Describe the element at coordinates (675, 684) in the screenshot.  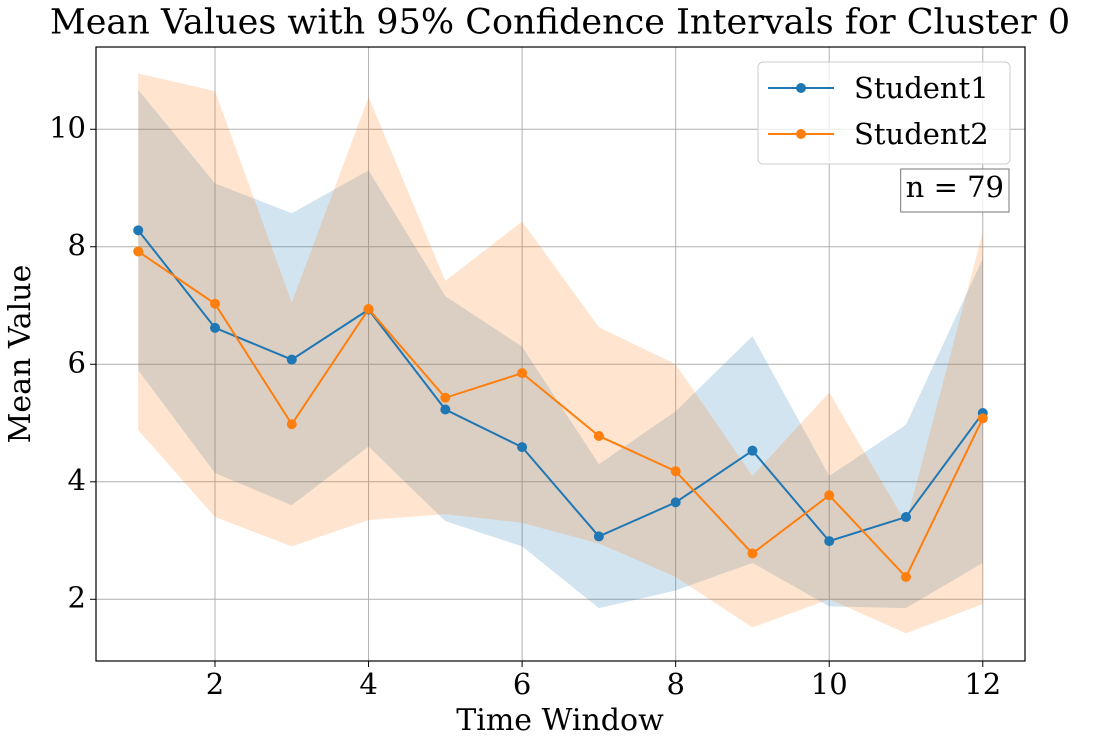
I see `x-tick-label: 8` at that location.